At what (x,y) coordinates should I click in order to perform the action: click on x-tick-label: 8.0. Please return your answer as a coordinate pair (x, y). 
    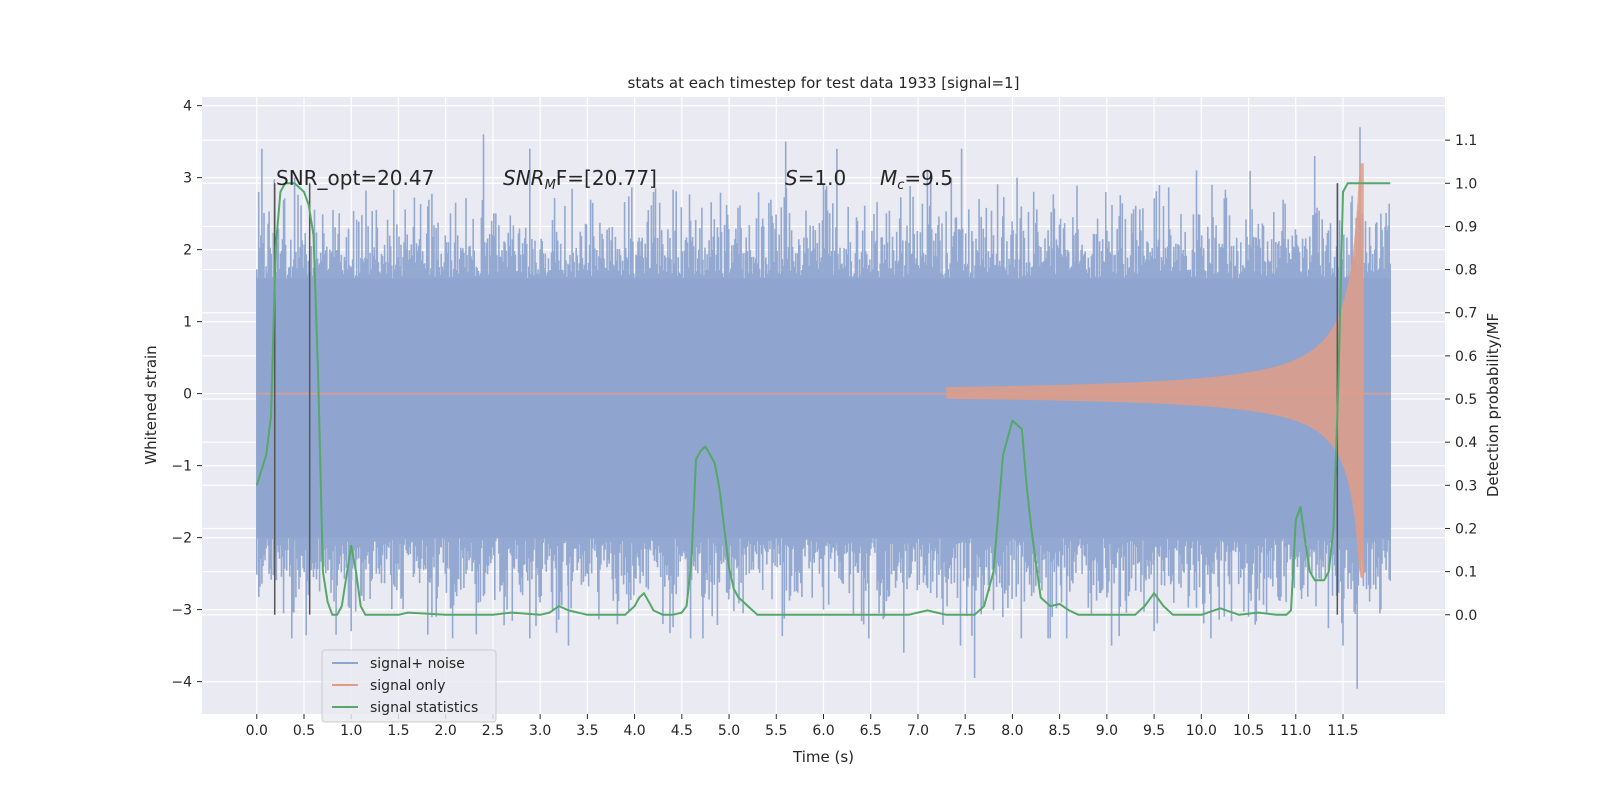
    Looking at the image, I should click on (1012, 731).